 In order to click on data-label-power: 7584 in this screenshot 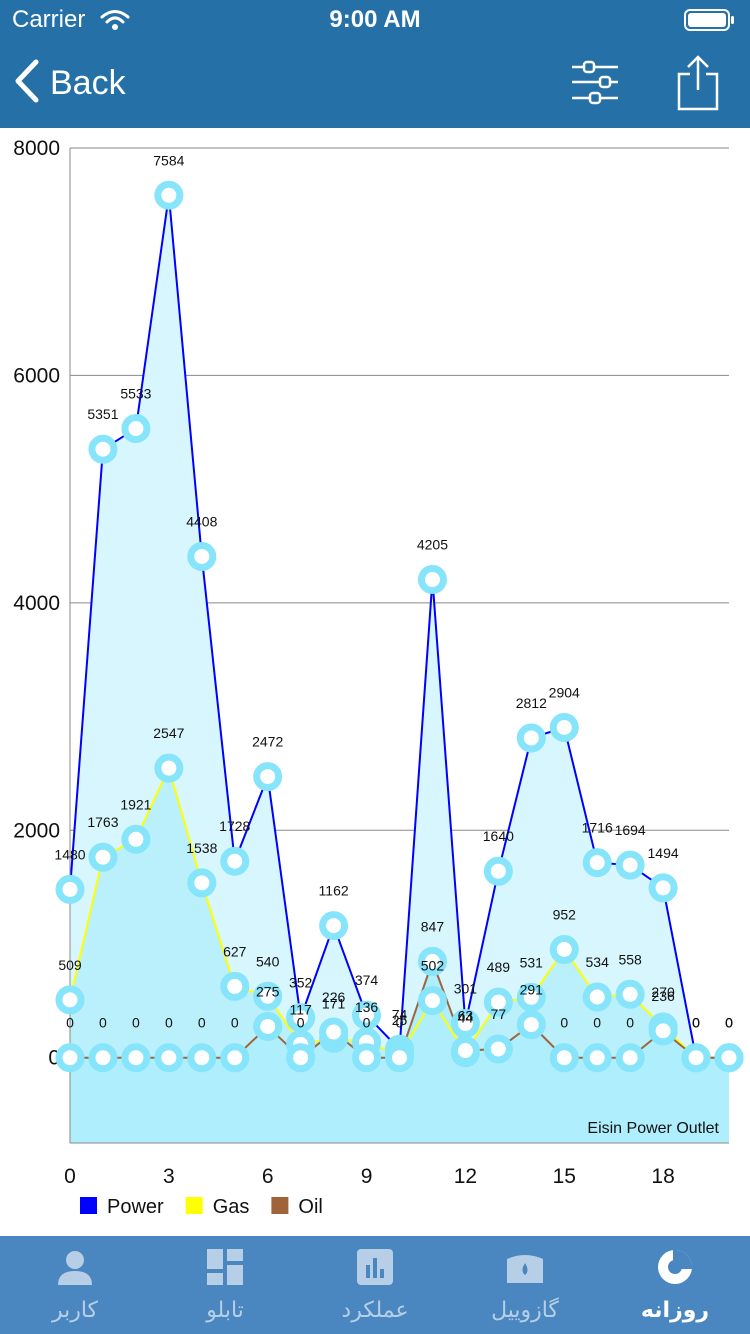, I will do `click(168, 160)`.